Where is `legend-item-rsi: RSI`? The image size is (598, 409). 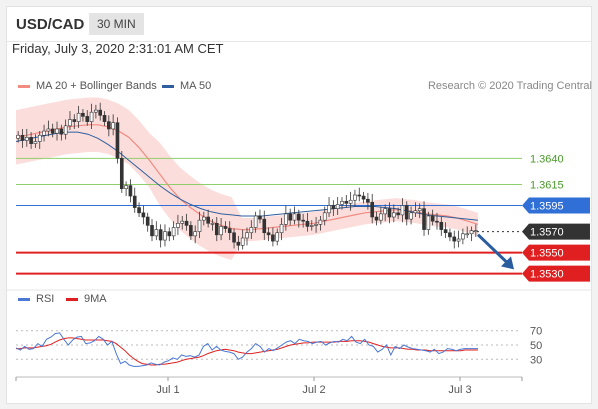
legend-item-rsi: RSI is located at coordinates (36, 299).